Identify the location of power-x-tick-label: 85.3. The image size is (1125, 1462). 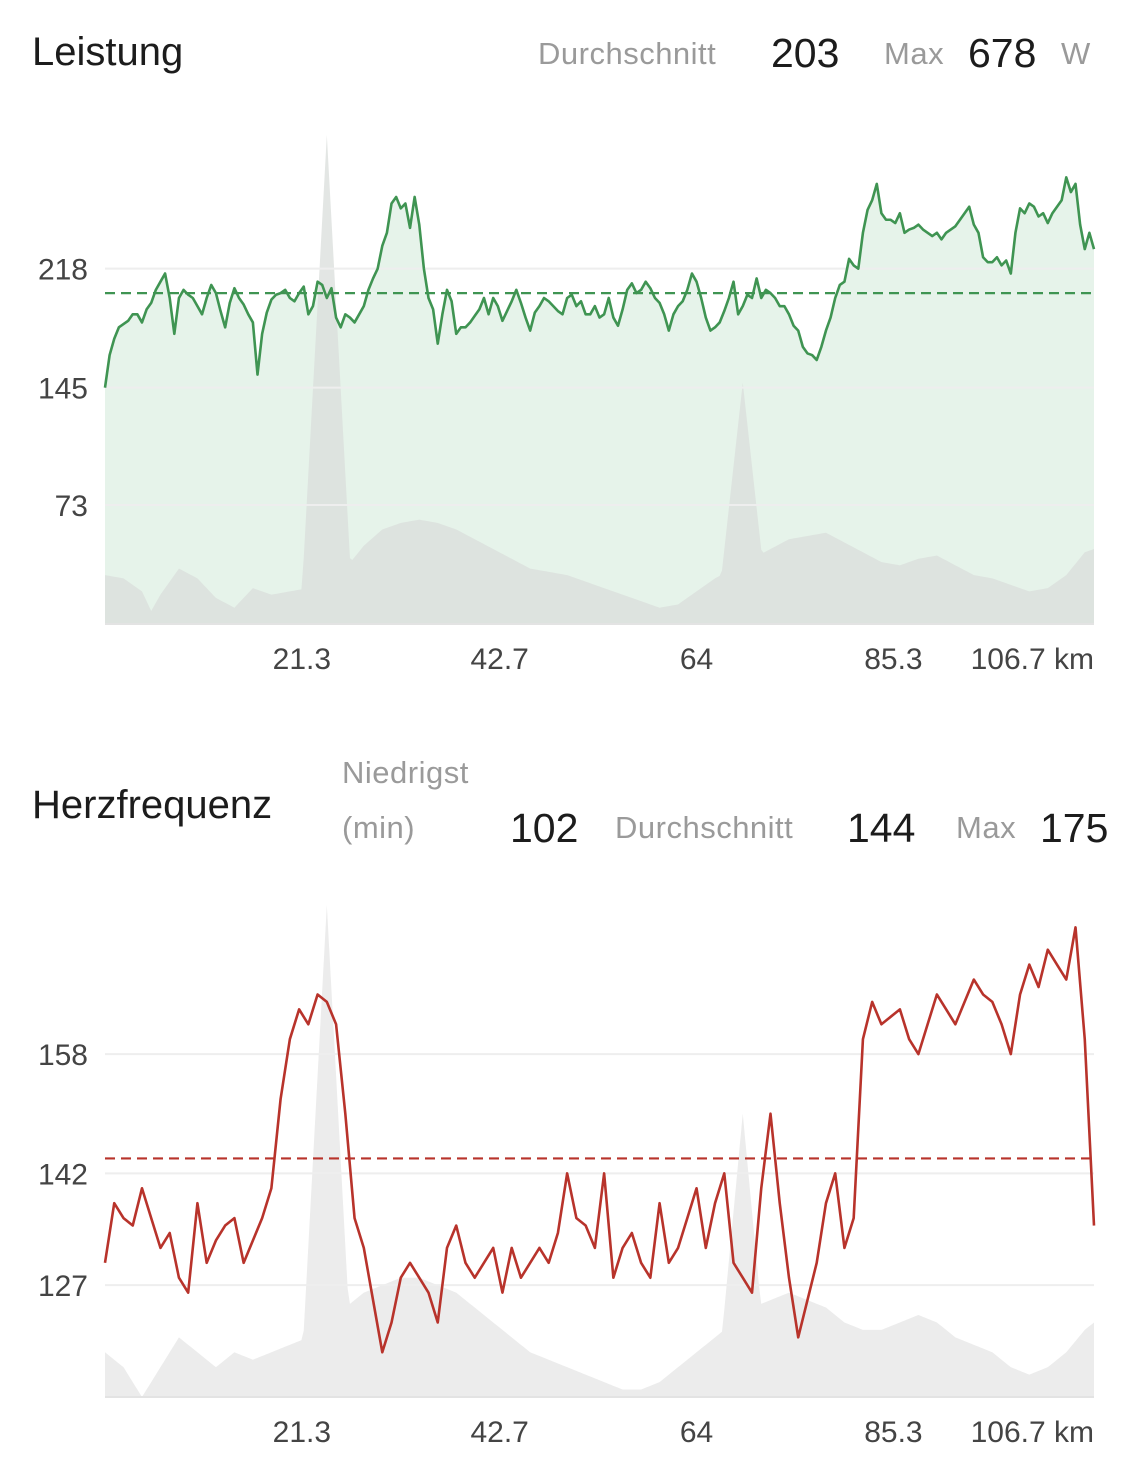
(893, 659).